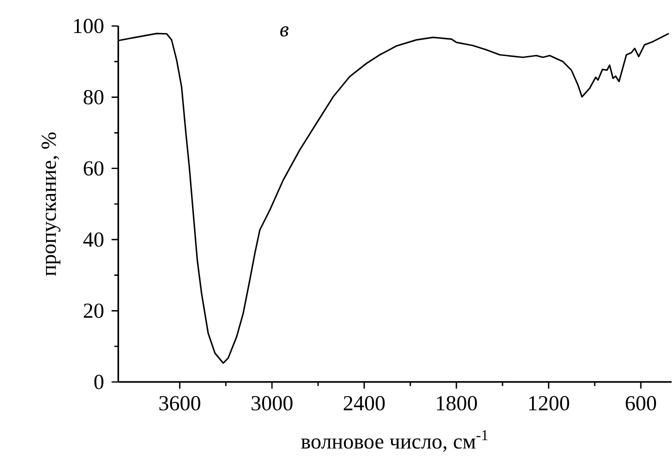 This screenshot has width=672, height=470. What do you see at coordinates (364, 403) in the screenshot?
I see `x-tick-label: 2400` at bounding box center [364, 403].